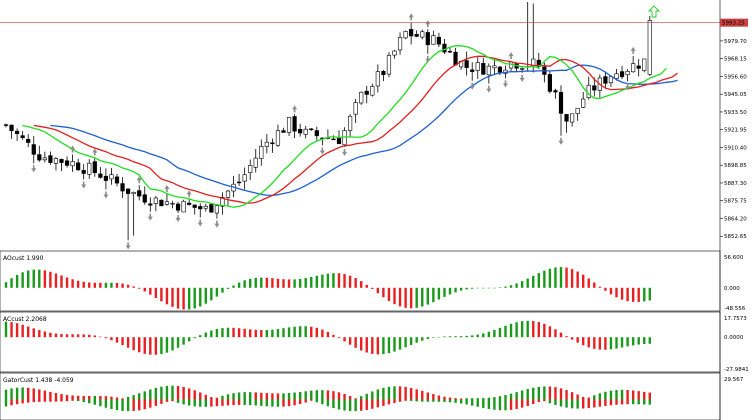  I want to click on ac-indicator-pane: ACcust 2.2068 17.7573 0.0000 -27.9841, so click(374, 342).